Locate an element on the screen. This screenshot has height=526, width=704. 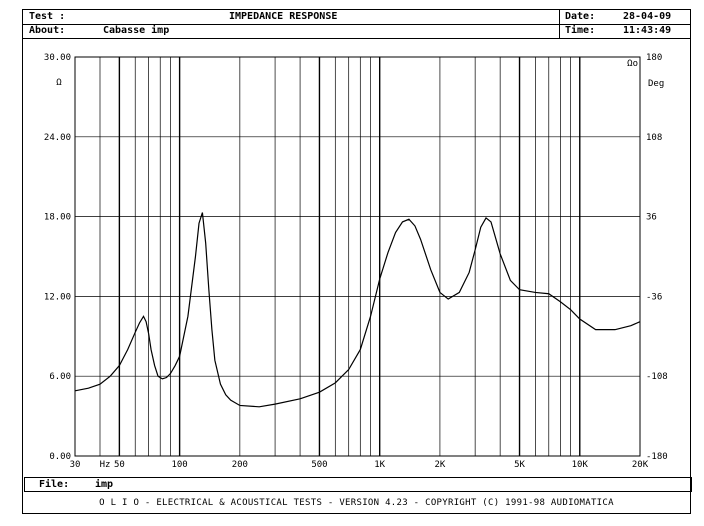
file-bar: File: imp is located at coordinates (358, 484).